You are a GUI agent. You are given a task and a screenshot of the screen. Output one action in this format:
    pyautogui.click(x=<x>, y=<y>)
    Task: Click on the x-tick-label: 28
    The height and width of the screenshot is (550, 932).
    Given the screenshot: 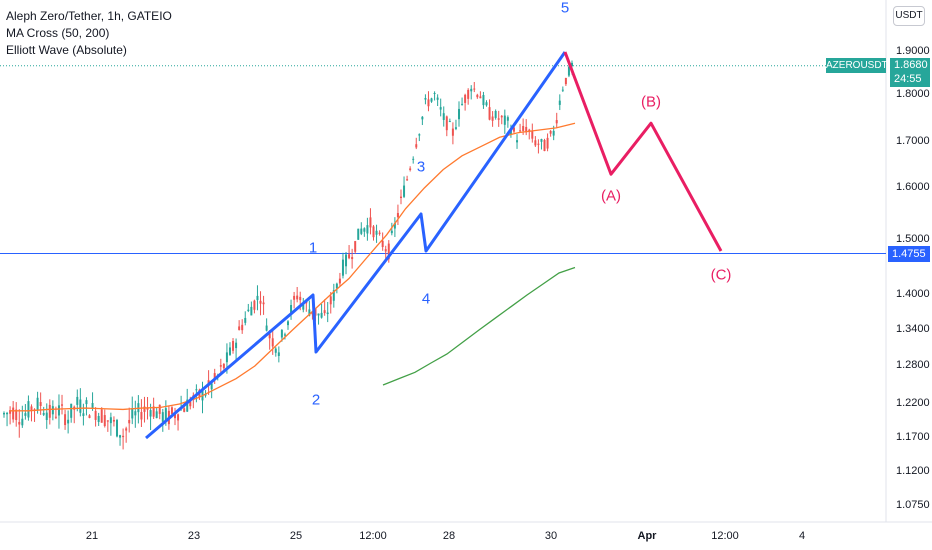 What is the action you would take?
    pyautogui.click(x=449, y=536)
    